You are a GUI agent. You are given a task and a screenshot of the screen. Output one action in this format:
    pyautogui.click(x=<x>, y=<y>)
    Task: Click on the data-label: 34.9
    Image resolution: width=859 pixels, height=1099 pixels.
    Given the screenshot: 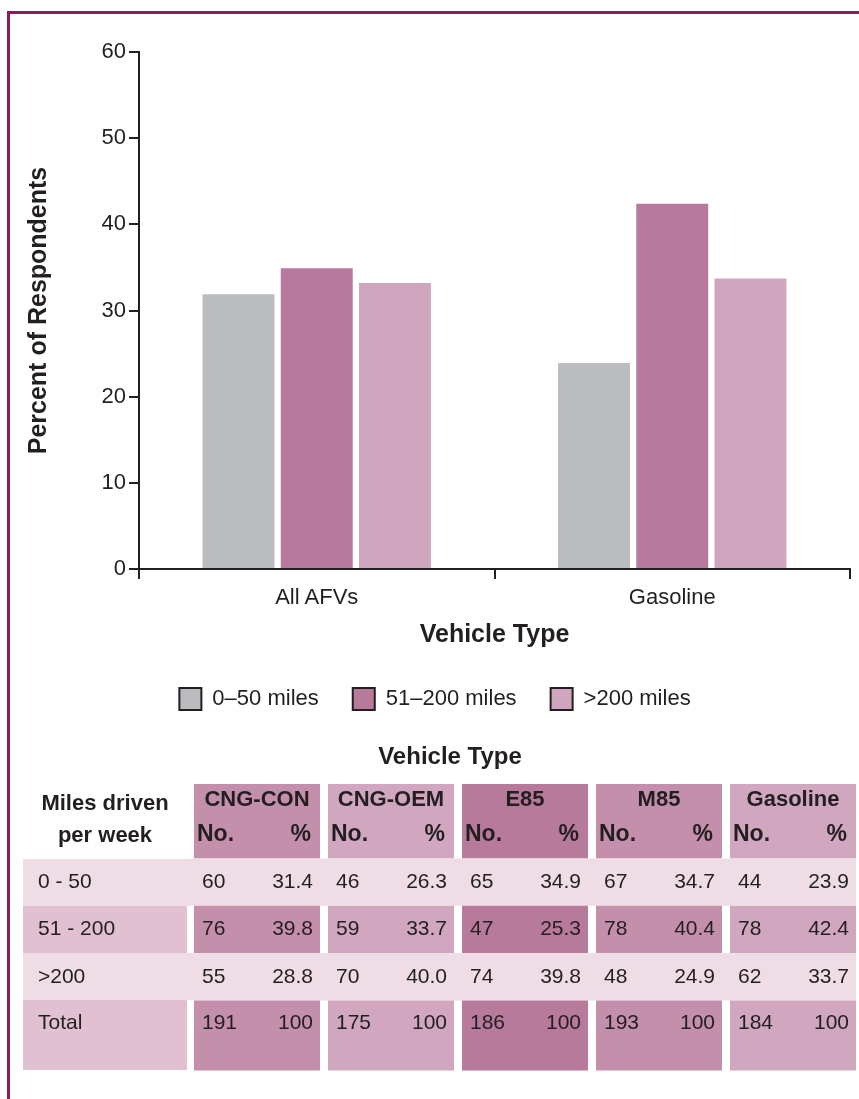 What is the action you would take?
    pyautogui.click(x=560, y=880)
    